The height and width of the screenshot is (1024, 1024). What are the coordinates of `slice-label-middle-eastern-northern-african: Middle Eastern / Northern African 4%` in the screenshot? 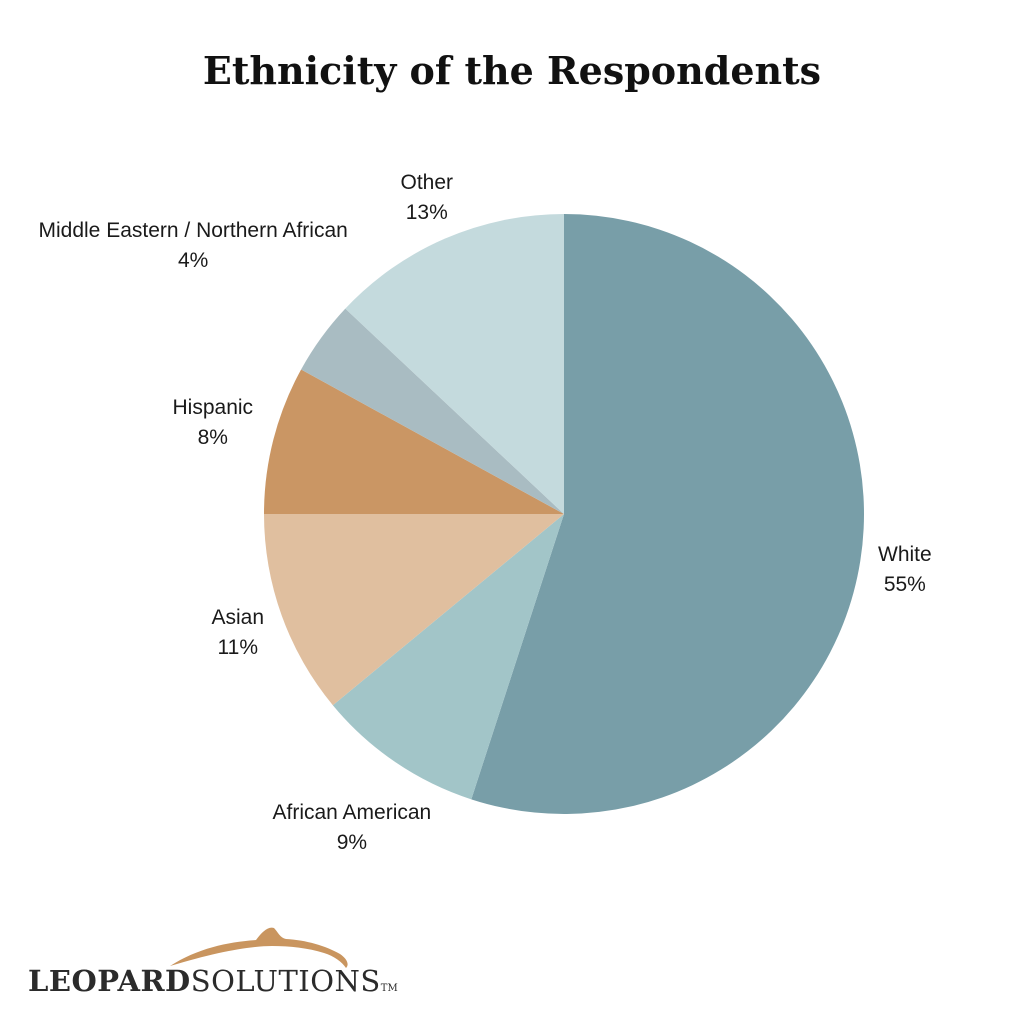 It's located at (193, 246).